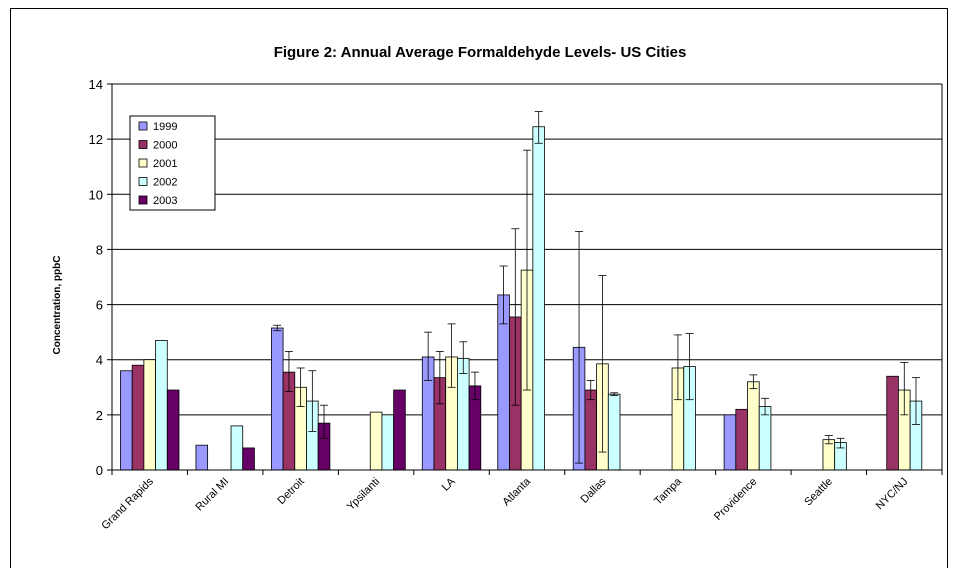  I want to click on y-tick-label: 14, so click(96, 84).